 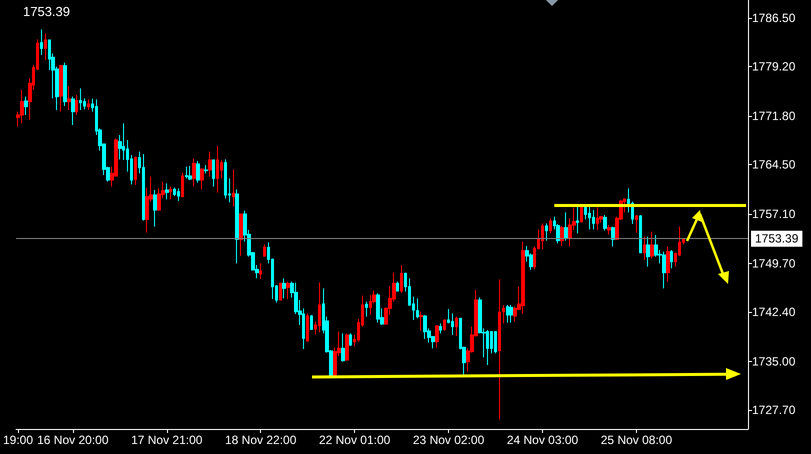 I want to click on x-tick-label: 18 Nov 22:00, so click(x=260, y=440).